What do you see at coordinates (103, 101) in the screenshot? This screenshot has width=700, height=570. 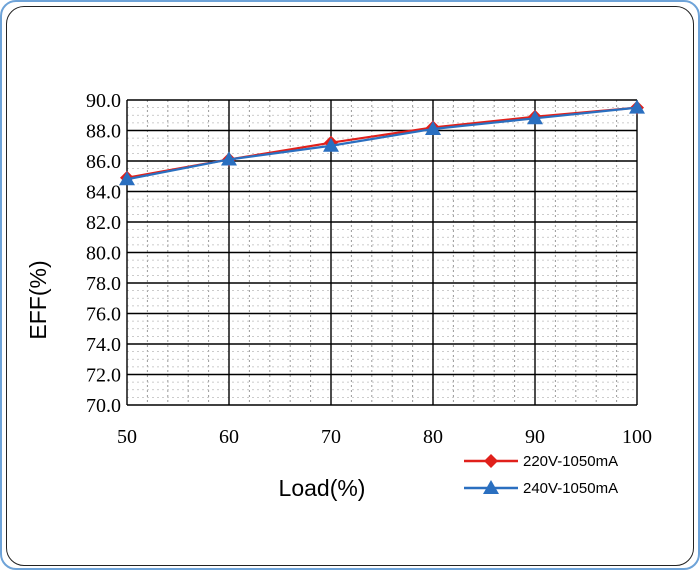 I see `y-tick-label: 90.0` at bounding box center [103, 101].